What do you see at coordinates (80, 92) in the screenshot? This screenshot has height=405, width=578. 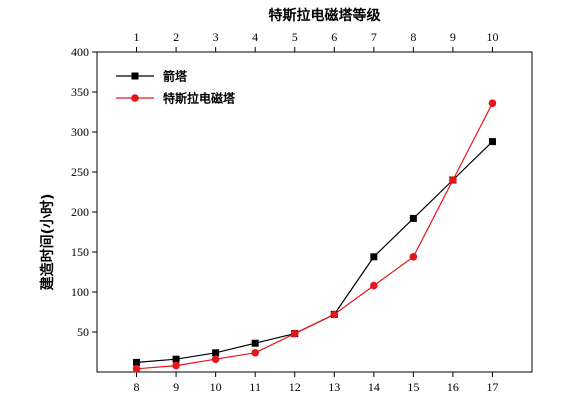 I see `y-tick-label: 350` at bounding box center [80, 92].